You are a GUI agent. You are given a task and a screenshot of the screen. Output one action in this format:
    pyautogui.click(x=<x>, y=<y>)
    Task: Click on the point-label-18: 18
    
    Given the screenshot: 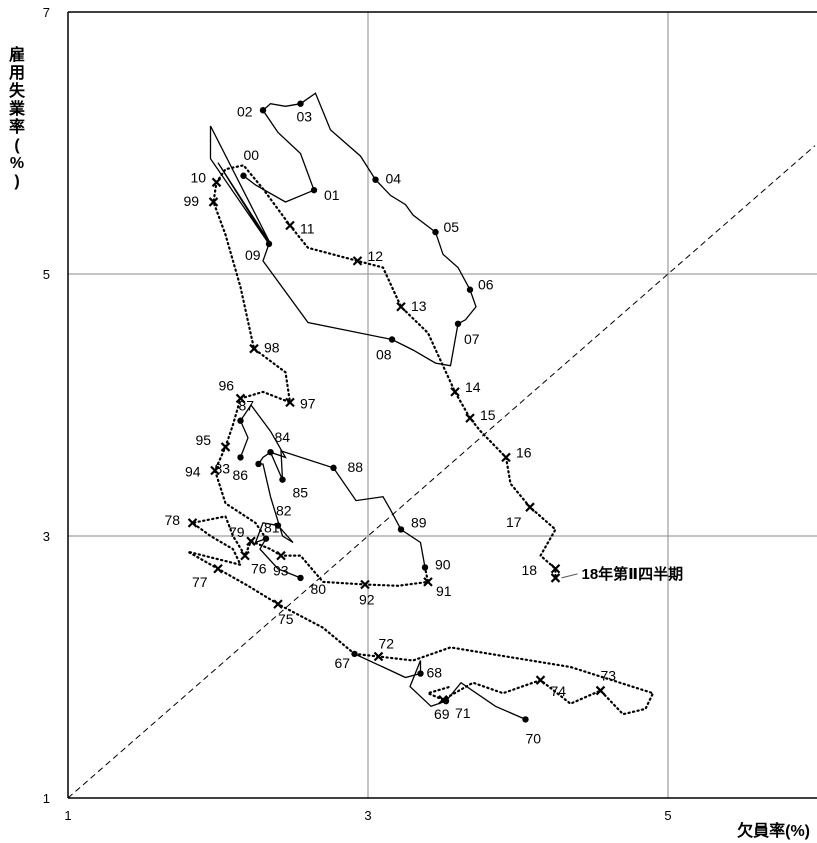 What is the action you would take?
    pyautogui.click(x=530, y=570)
    